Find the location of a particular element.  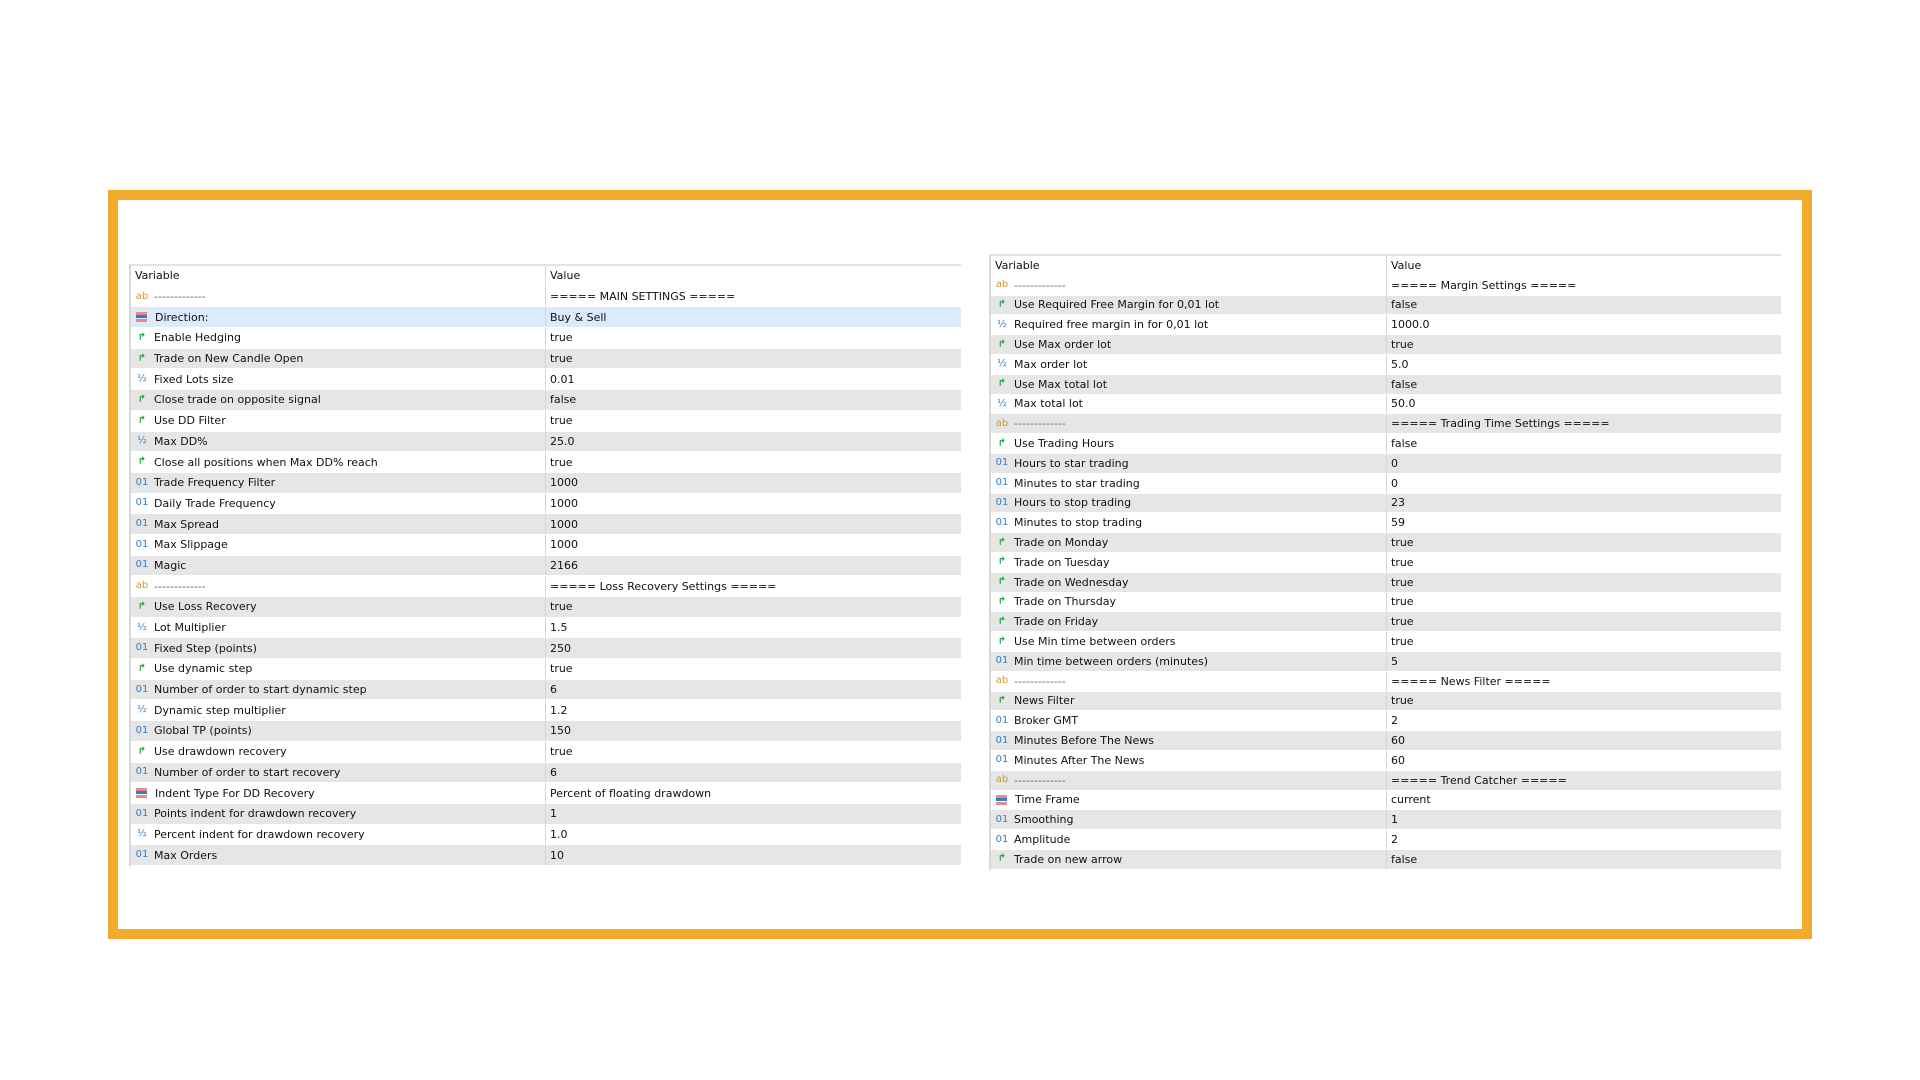

table-row: ½ Max order lot 5.0 is located at coordinates (1386, 364).